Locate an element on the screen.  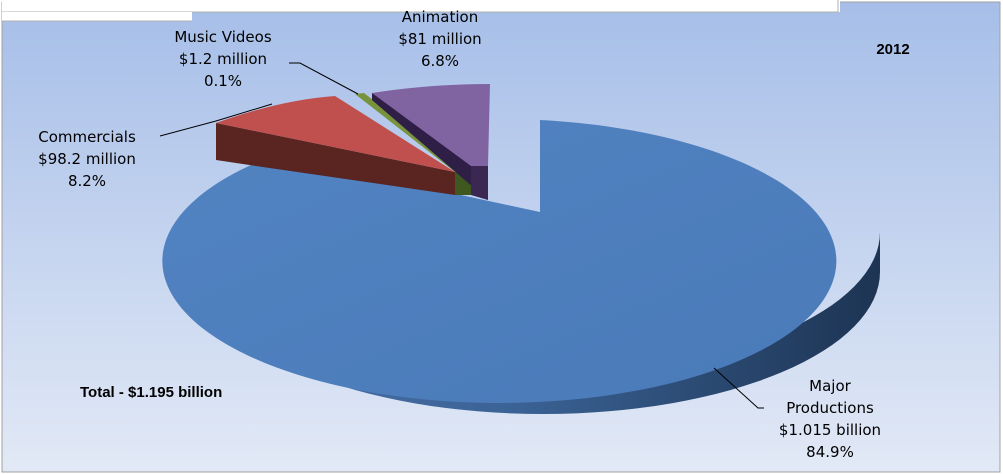
total-label: Total - $1.195 billion is located at coordinates (151, 392).